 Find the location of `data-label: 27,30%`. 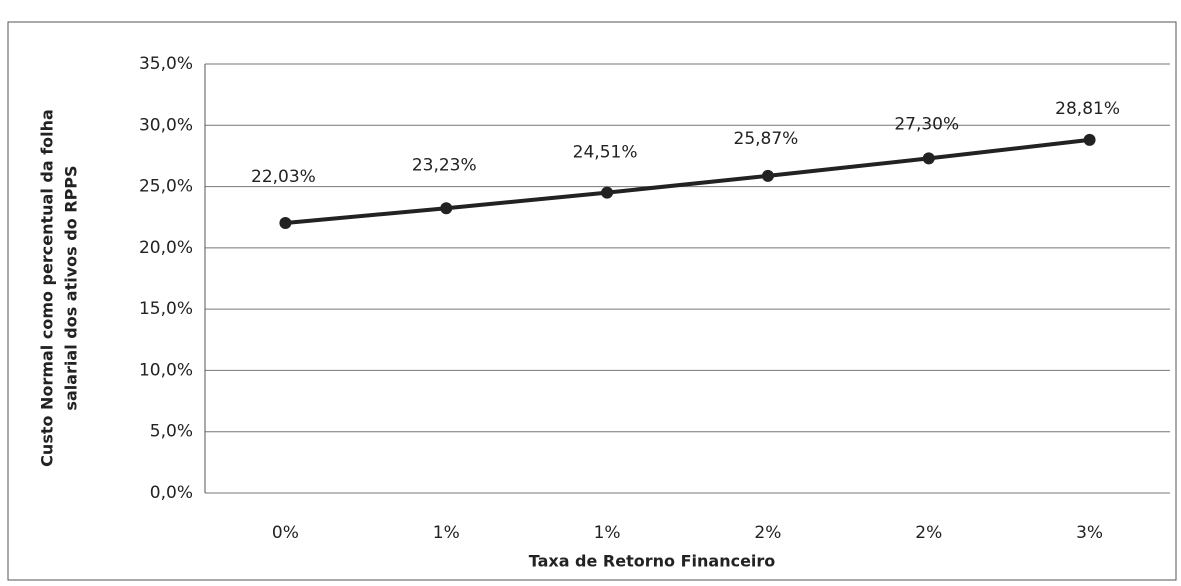

data-label: 27,30% is located at coordinates (926, 124).